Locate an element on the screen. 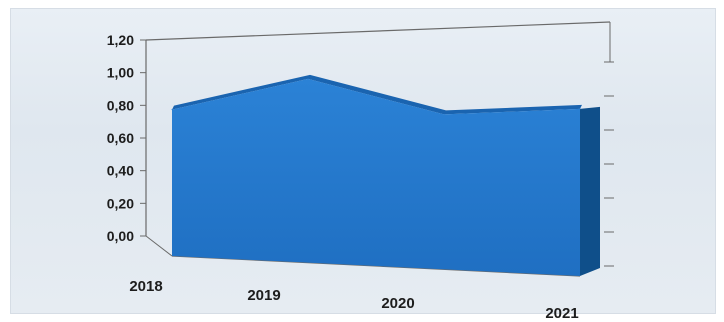 Image resolution: width=724 pixels, height=322 pixels. y-tick-label: 0,20 is located at coordinates (120, 203).